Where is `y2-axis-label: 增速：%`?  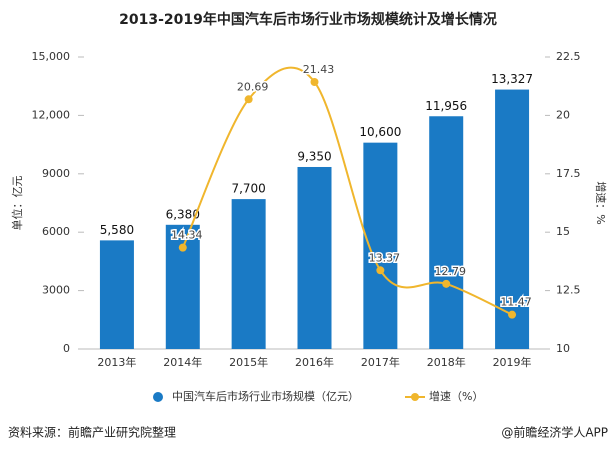
y2-axis-label: 增速：% is located at coordinates (601, 202).